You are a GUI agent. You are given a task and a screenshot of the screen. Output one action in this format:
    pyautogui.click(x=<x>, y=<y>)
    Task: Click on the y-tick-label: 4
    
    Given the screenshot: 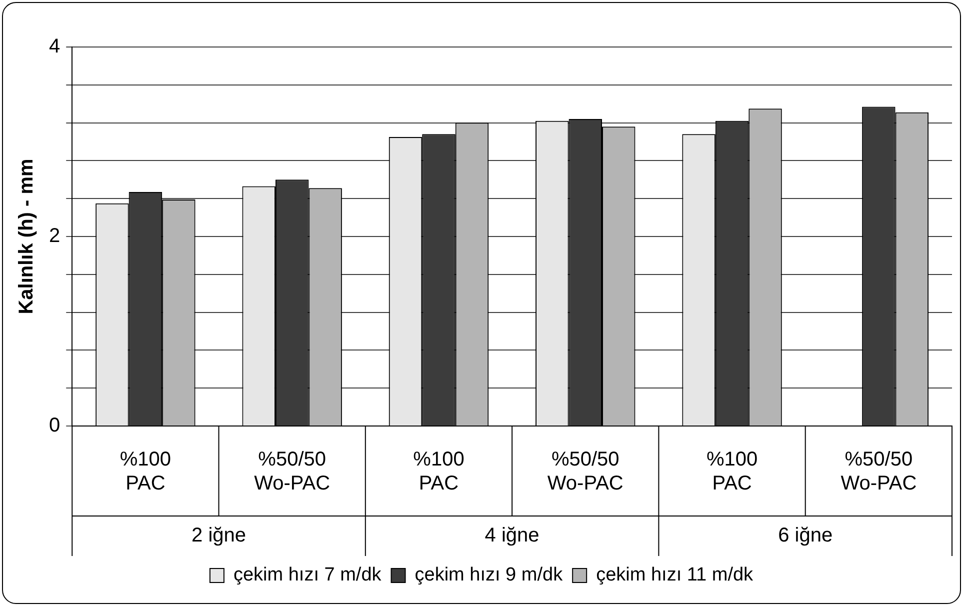 What is the action you would take?
    pyautogui.click(x=54, y=47)
    